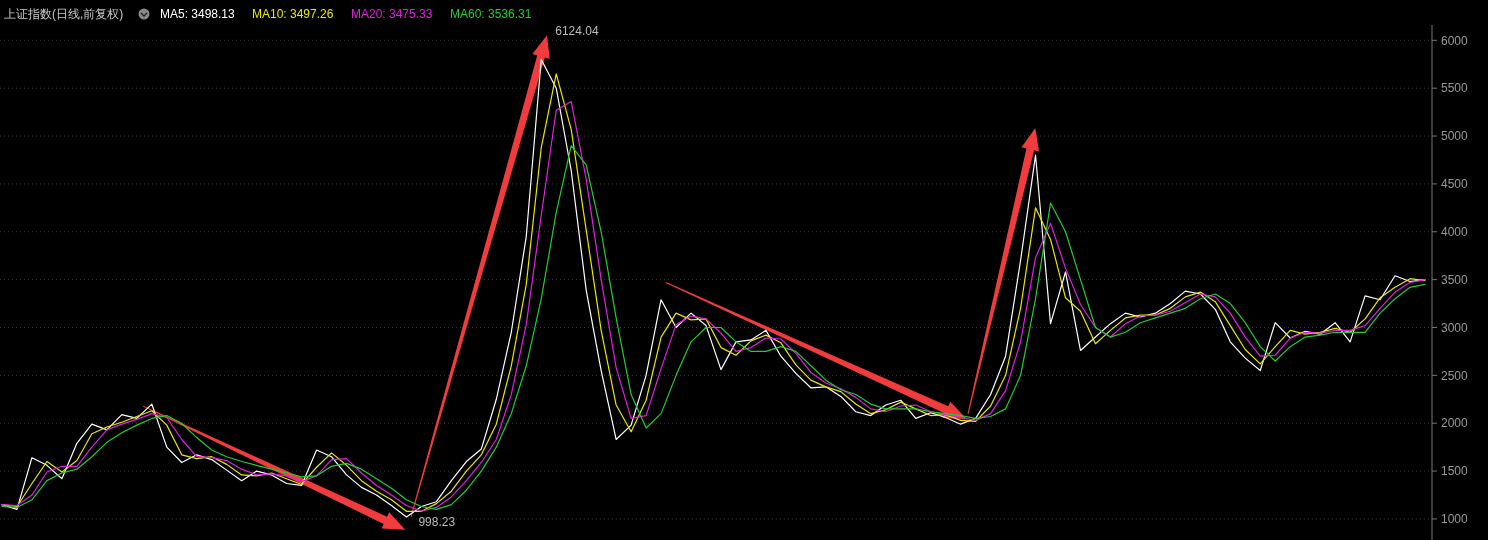  Describe the element at coordinates (1455, 519) in the screenshot. I see `y-tick-label: 1000` at that location.